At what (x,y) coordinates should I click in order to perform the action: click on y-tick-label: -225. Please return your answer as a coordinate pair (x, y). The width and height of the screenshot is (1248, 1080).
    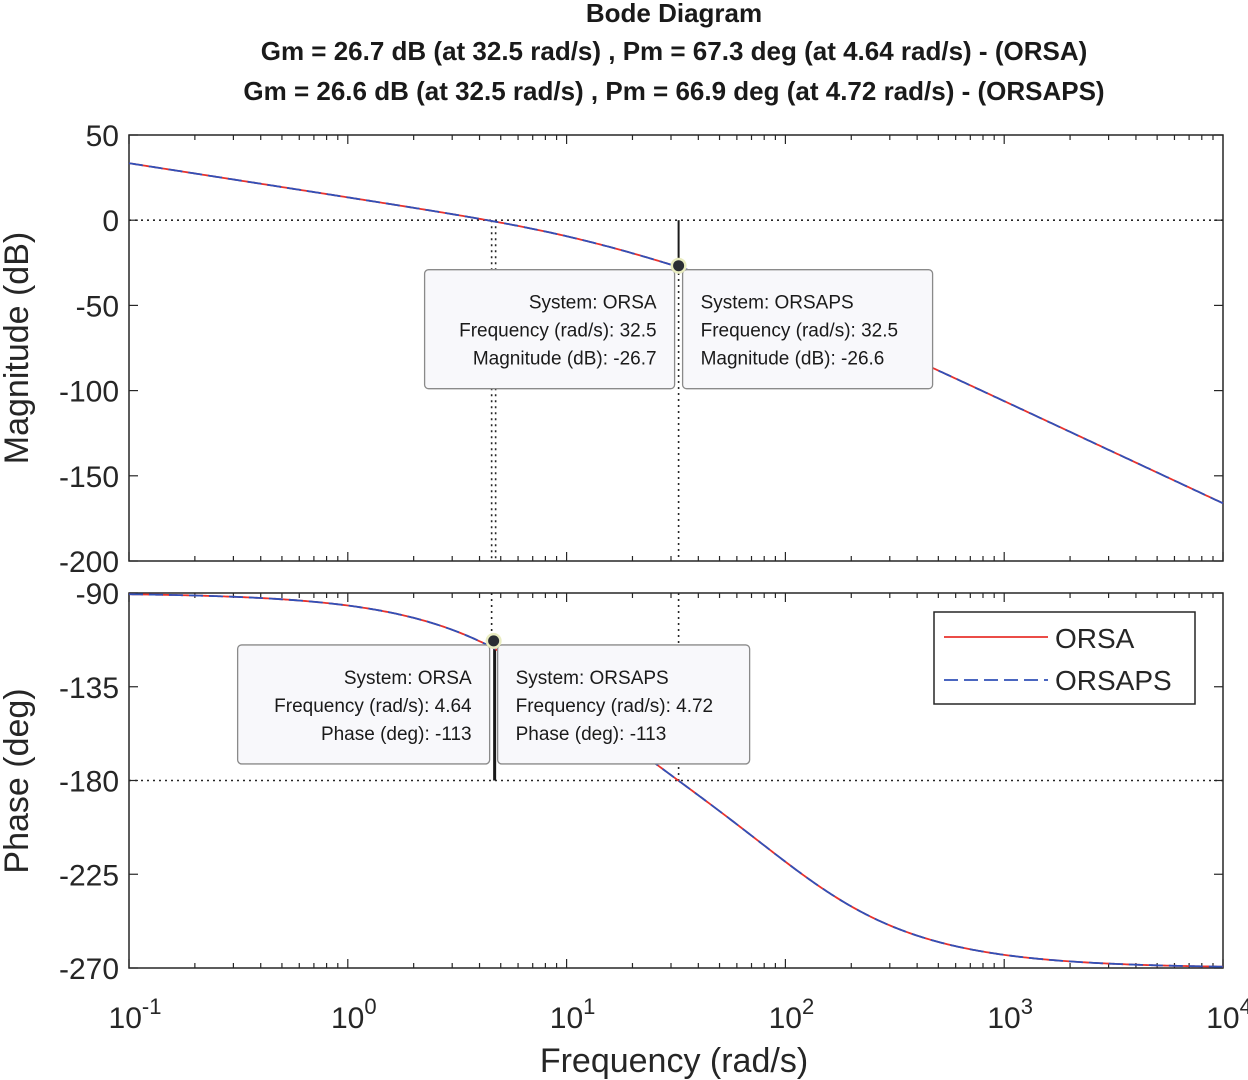
    Looking at the image, I should click on (89, 875).